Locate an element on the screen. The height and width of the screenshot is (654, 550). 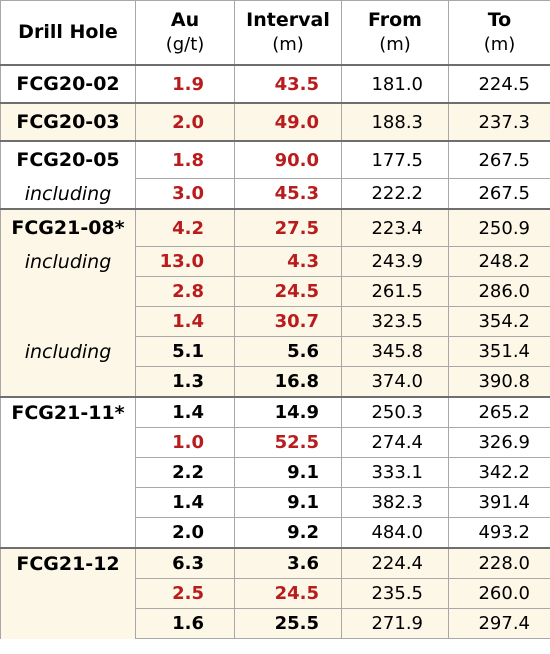
interval-cell: 49.0 is located at coordinates (288, 122).